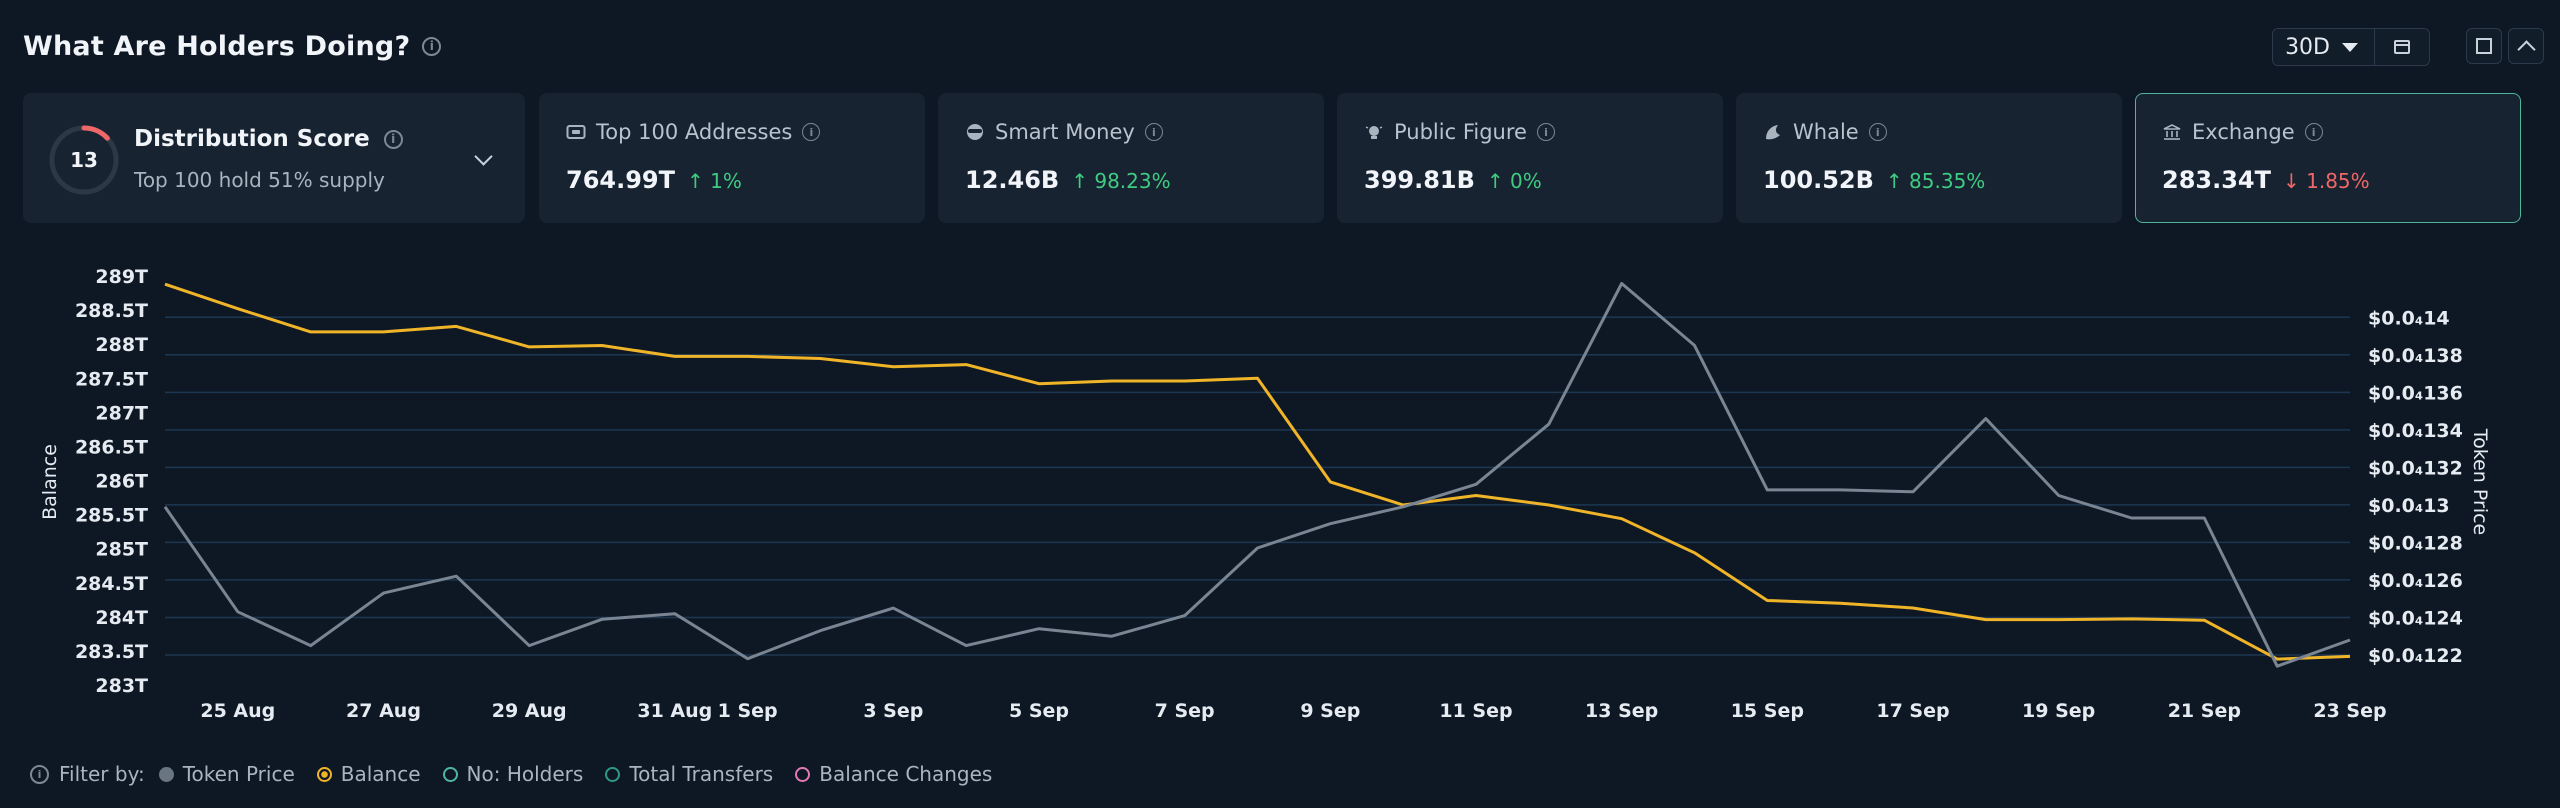 The height and width of the screenshot is (808, 2560). What do you see at coordinates (50, 482) in the screenshot?
I see `y-axis-label: Balance` at bounding box center [50, 482].